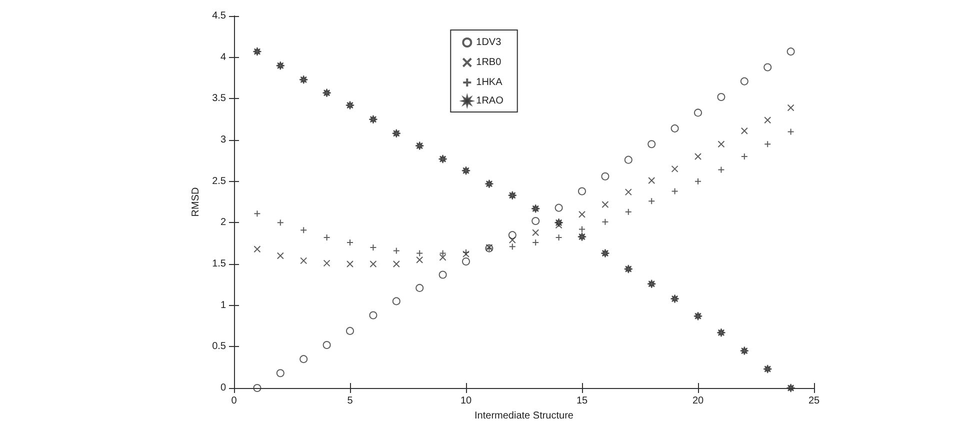 The width and height of the screenshot is (964, 428). What do you see at coordinates (350, 401) in the screenshot?
I see `x-tick-label: 5` at bounding box center [350, 401].